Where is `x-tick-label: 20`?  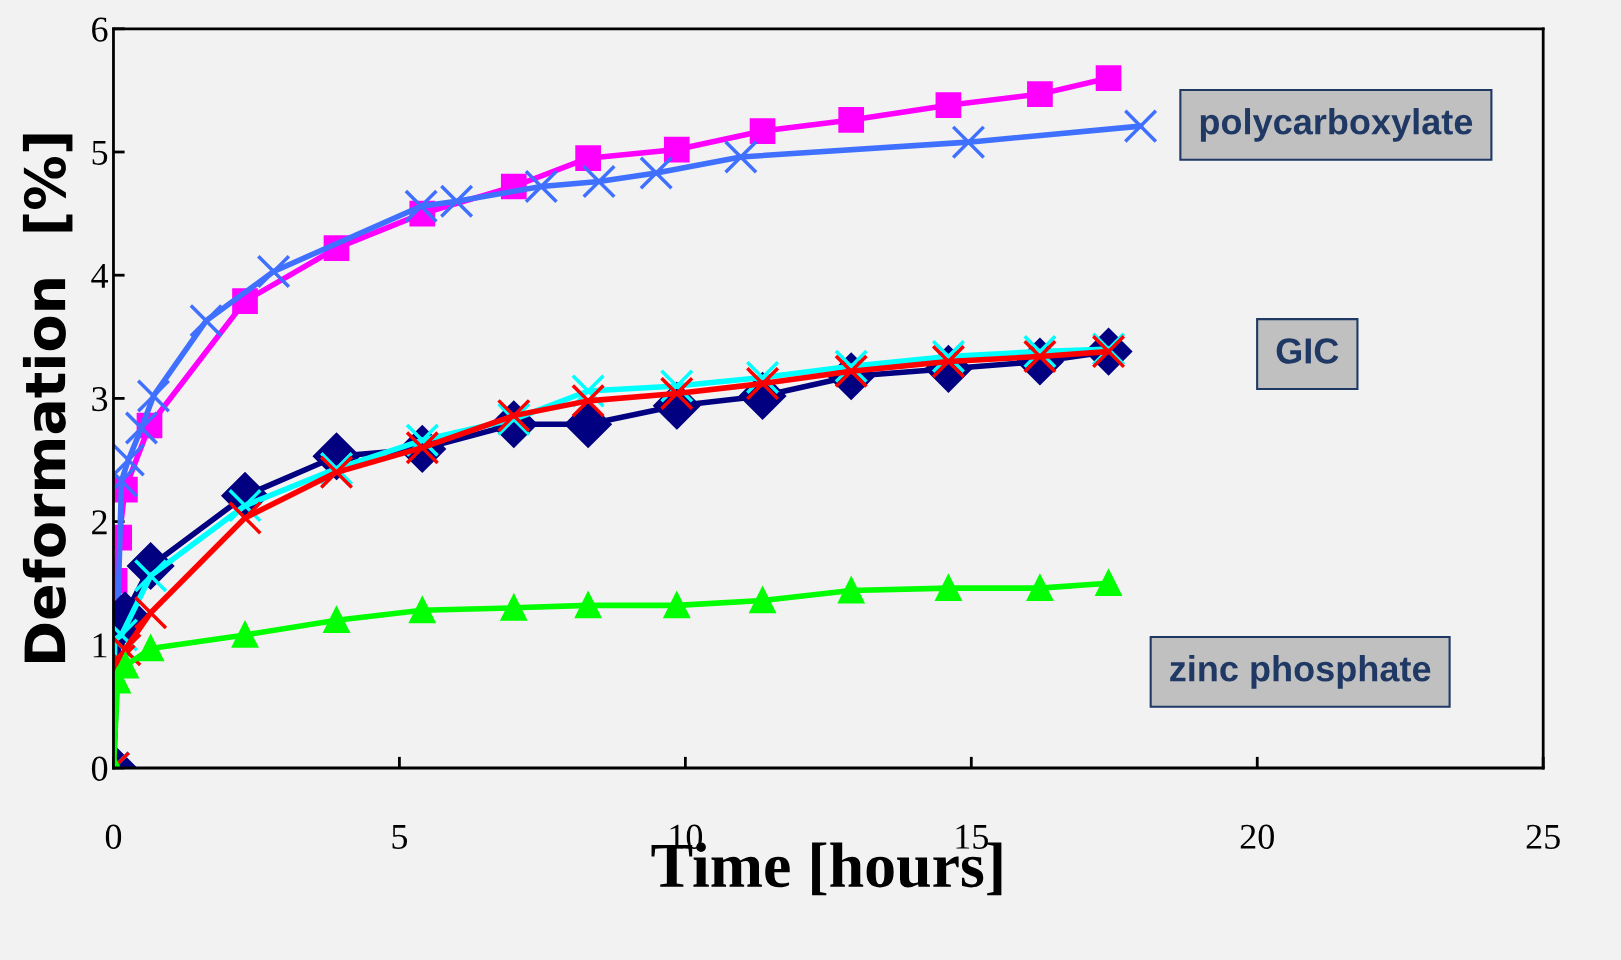 x-tick-label: 20 is located at coordinates (1257, 836).